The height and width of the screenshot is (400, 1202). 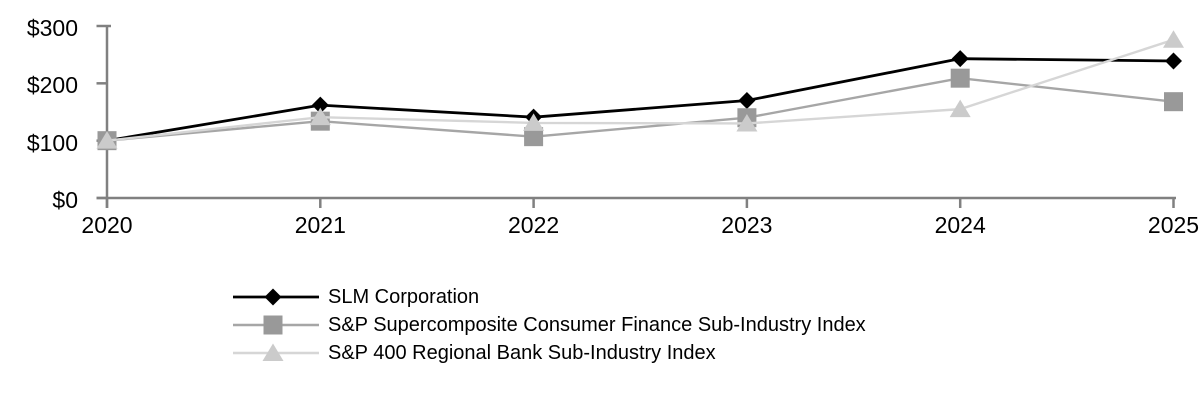 I want to click on y-axis-tick-label: $100, so click(x=52, y=142).